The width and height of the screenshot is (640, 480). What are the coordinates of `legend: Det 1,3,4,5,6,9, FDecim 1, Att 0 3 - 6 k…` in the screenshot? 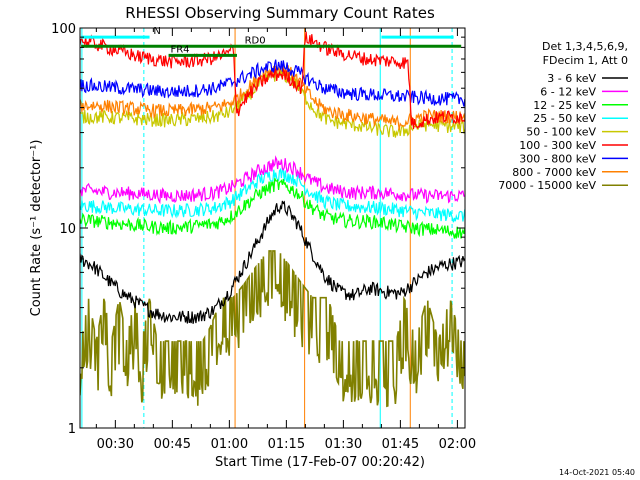 It's located at (563, 116).